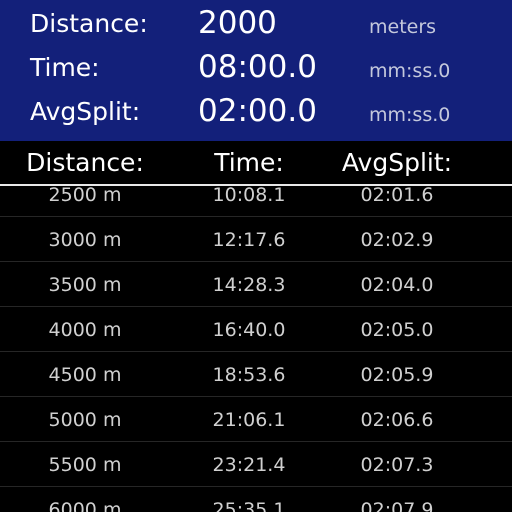 The image size is (512, 512). Describe the element at coordinates (397, 240) in the screenshot. I see `row-avgsplit: 02:02.9` at that location.